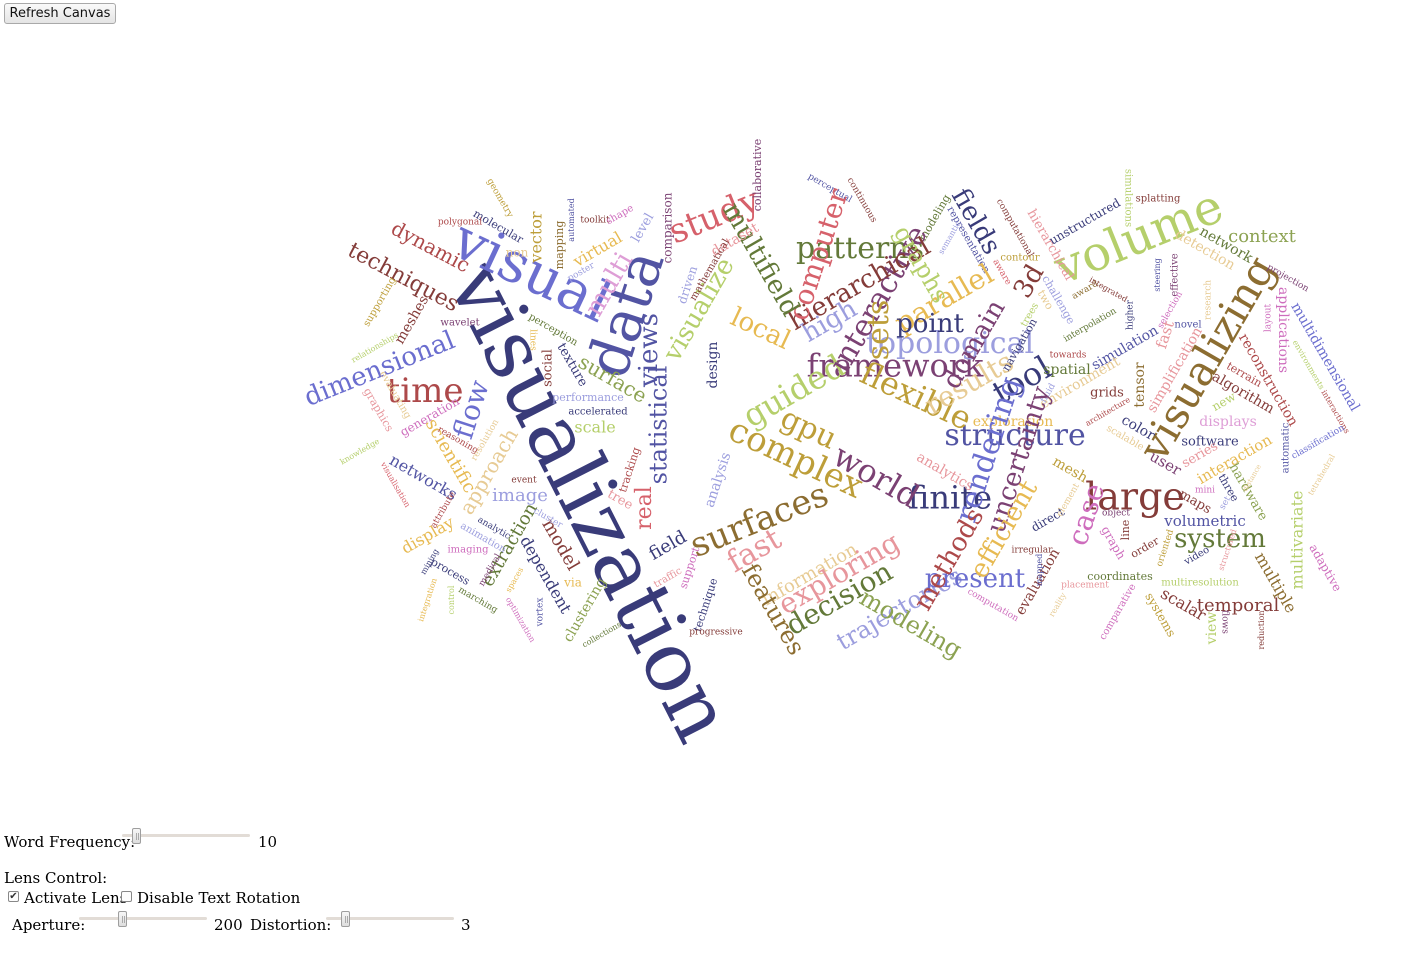 This screenshot has width=1420, height=954. Describe the element at coordinates (930, 324) in the screenshot. I see `cloud-word: point` at that location.